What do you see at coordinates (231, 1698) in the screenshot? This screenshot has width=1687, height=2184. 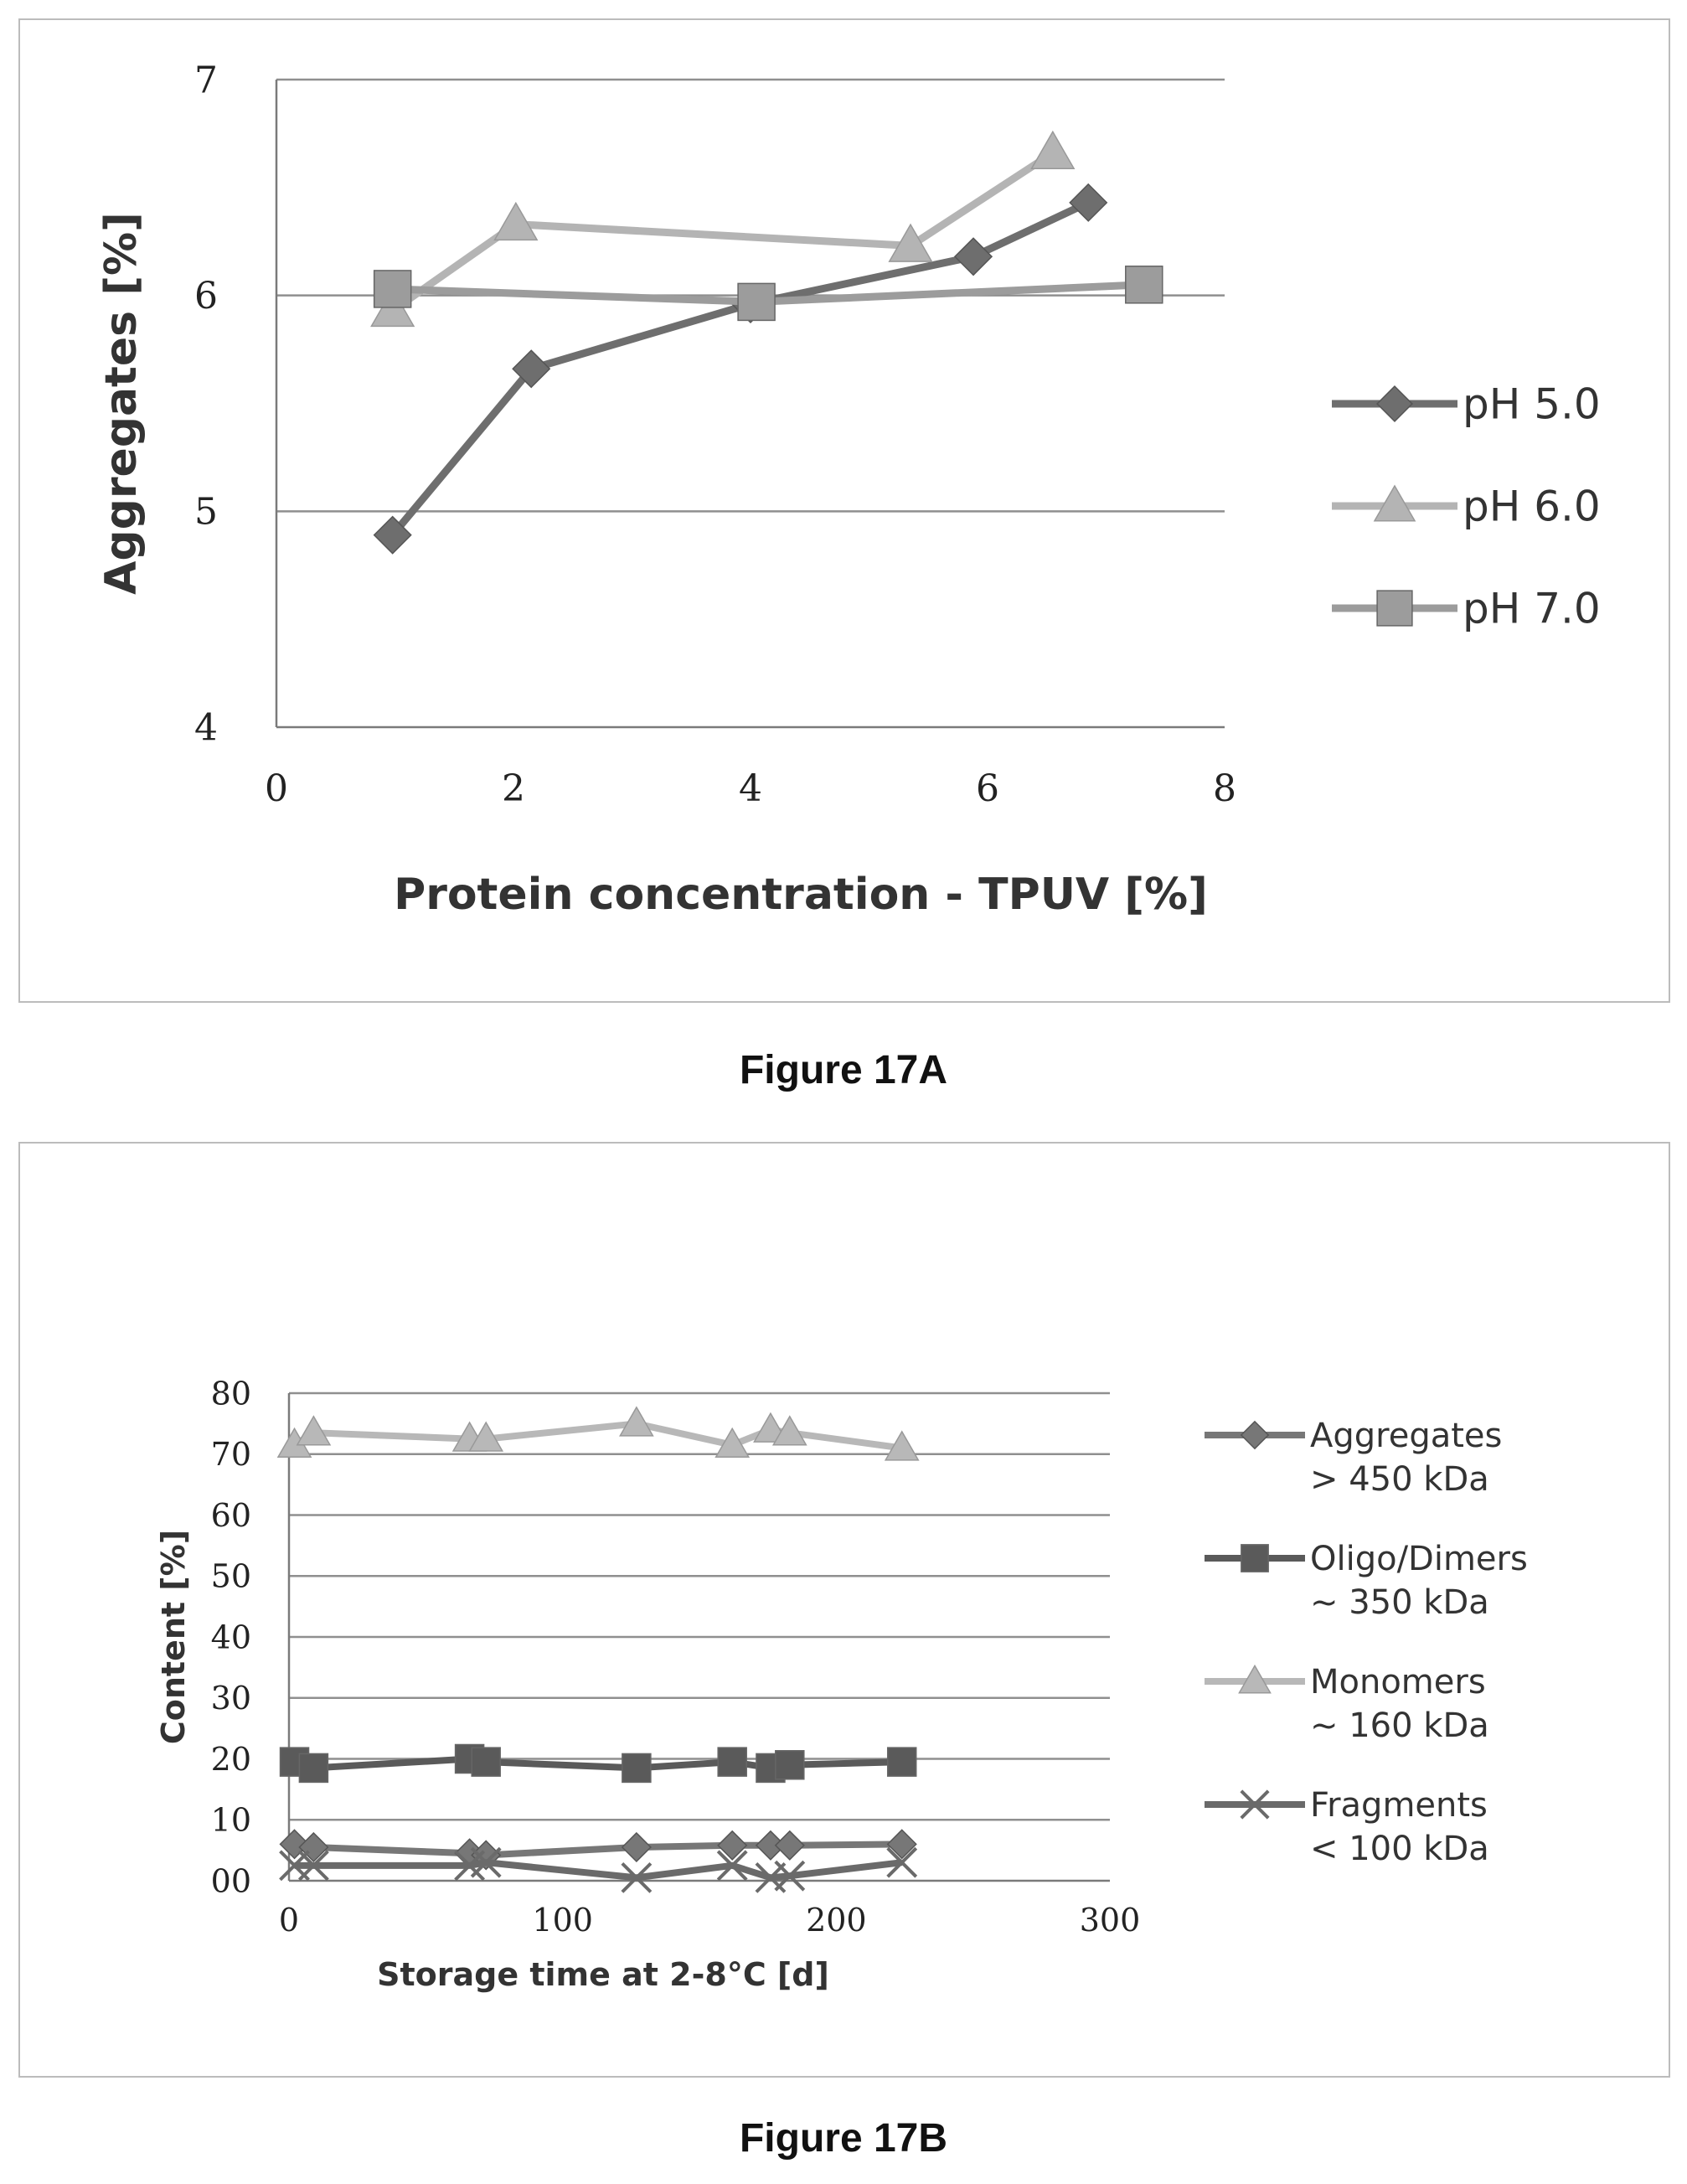 I see `y-tick-label: 30` at bounding box center [231, 1698].